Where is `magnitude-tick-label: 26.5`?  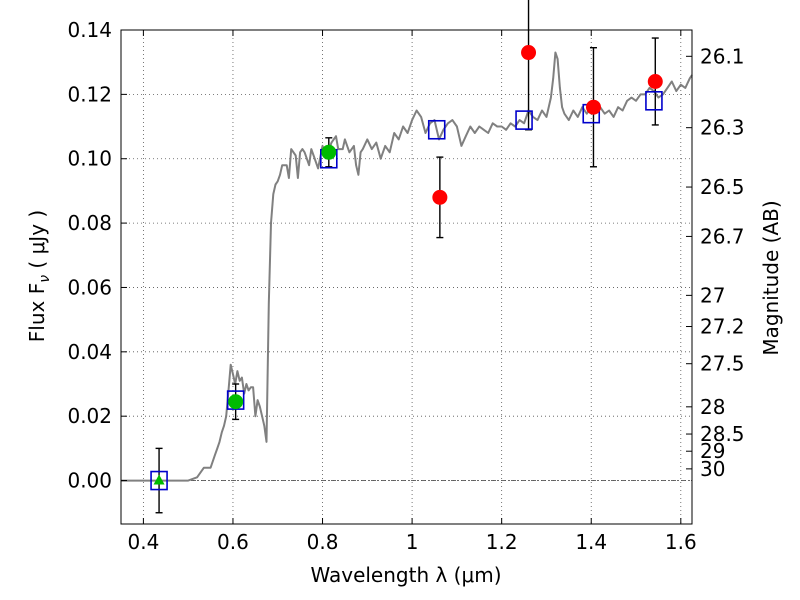 magnitude-tick-label: 26.5 is located at coordinates (722, 187).